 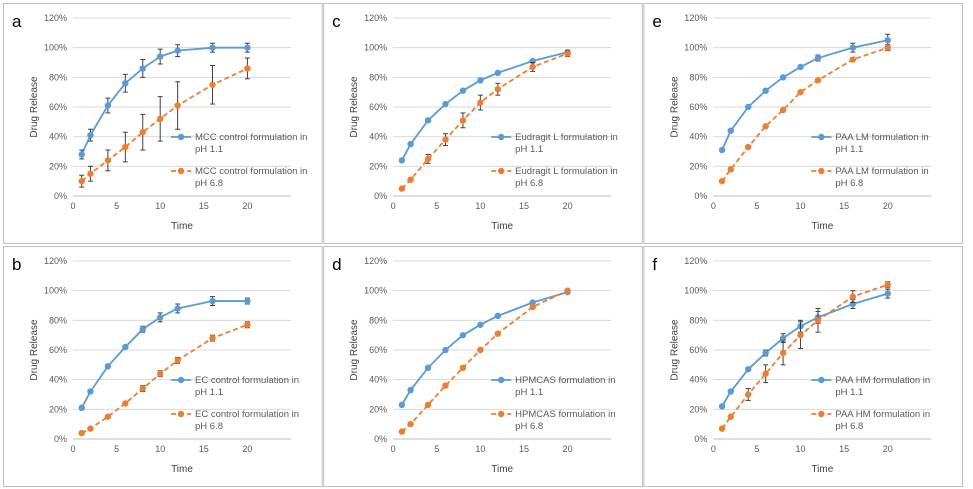 I want to click on panel-letter: c, so click(x=336, y=21).